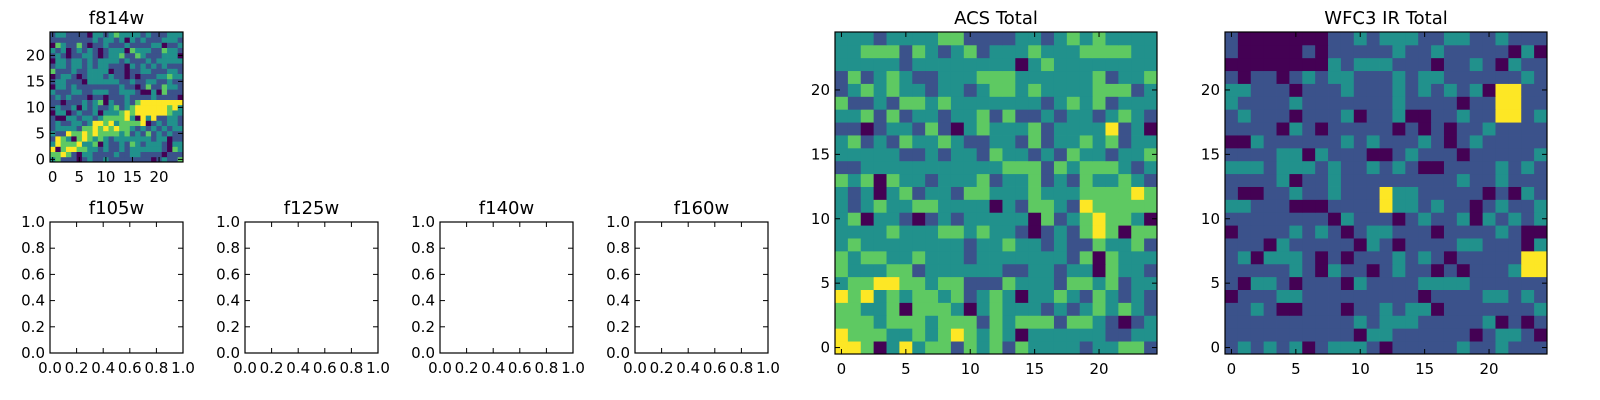  What do you see at coordinates (546, 368) in the screenshot?
I see `x-tick-label: 0.8` at bounding box center [546, 368].